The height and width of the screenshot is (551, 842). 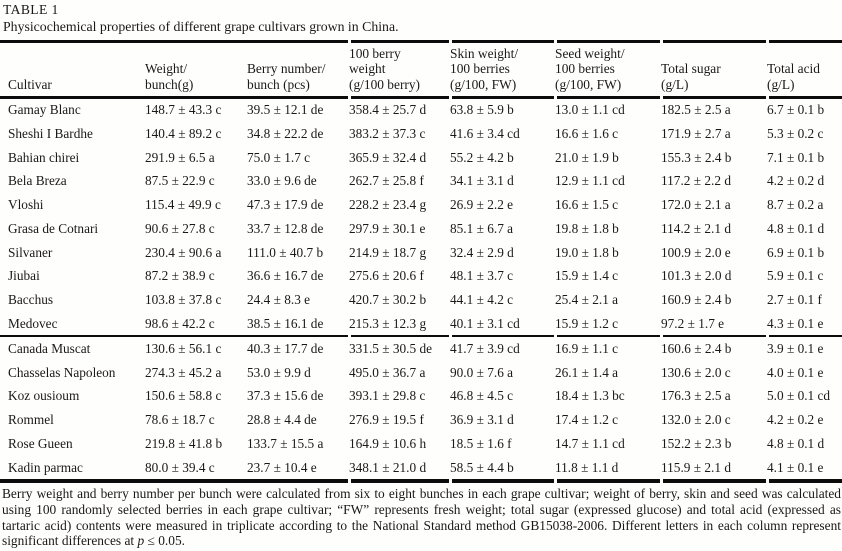 I want to click on value-cell: 48.1 ± 3.7 c, so click(x=482, y=276).